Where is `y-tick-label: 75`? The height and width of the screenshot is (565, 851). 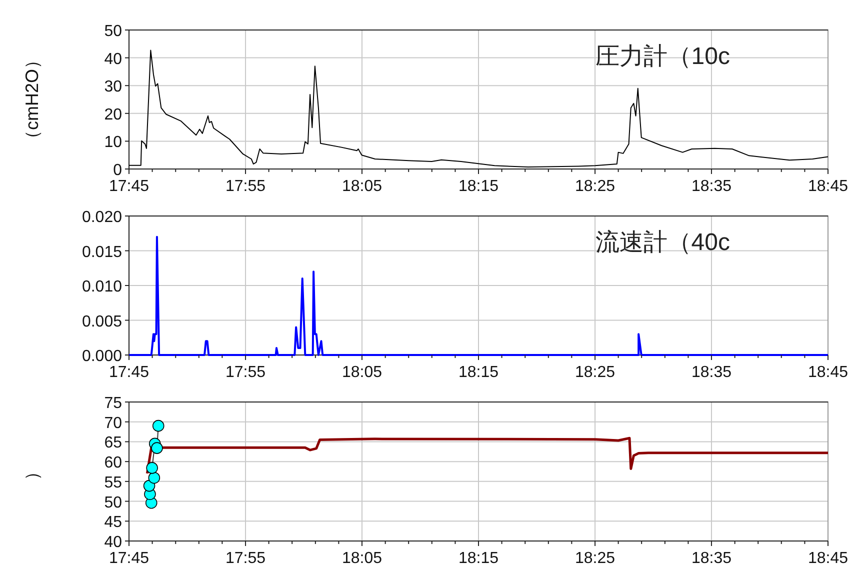 y-tick-label: 75 is located at coordinates (113, 403).